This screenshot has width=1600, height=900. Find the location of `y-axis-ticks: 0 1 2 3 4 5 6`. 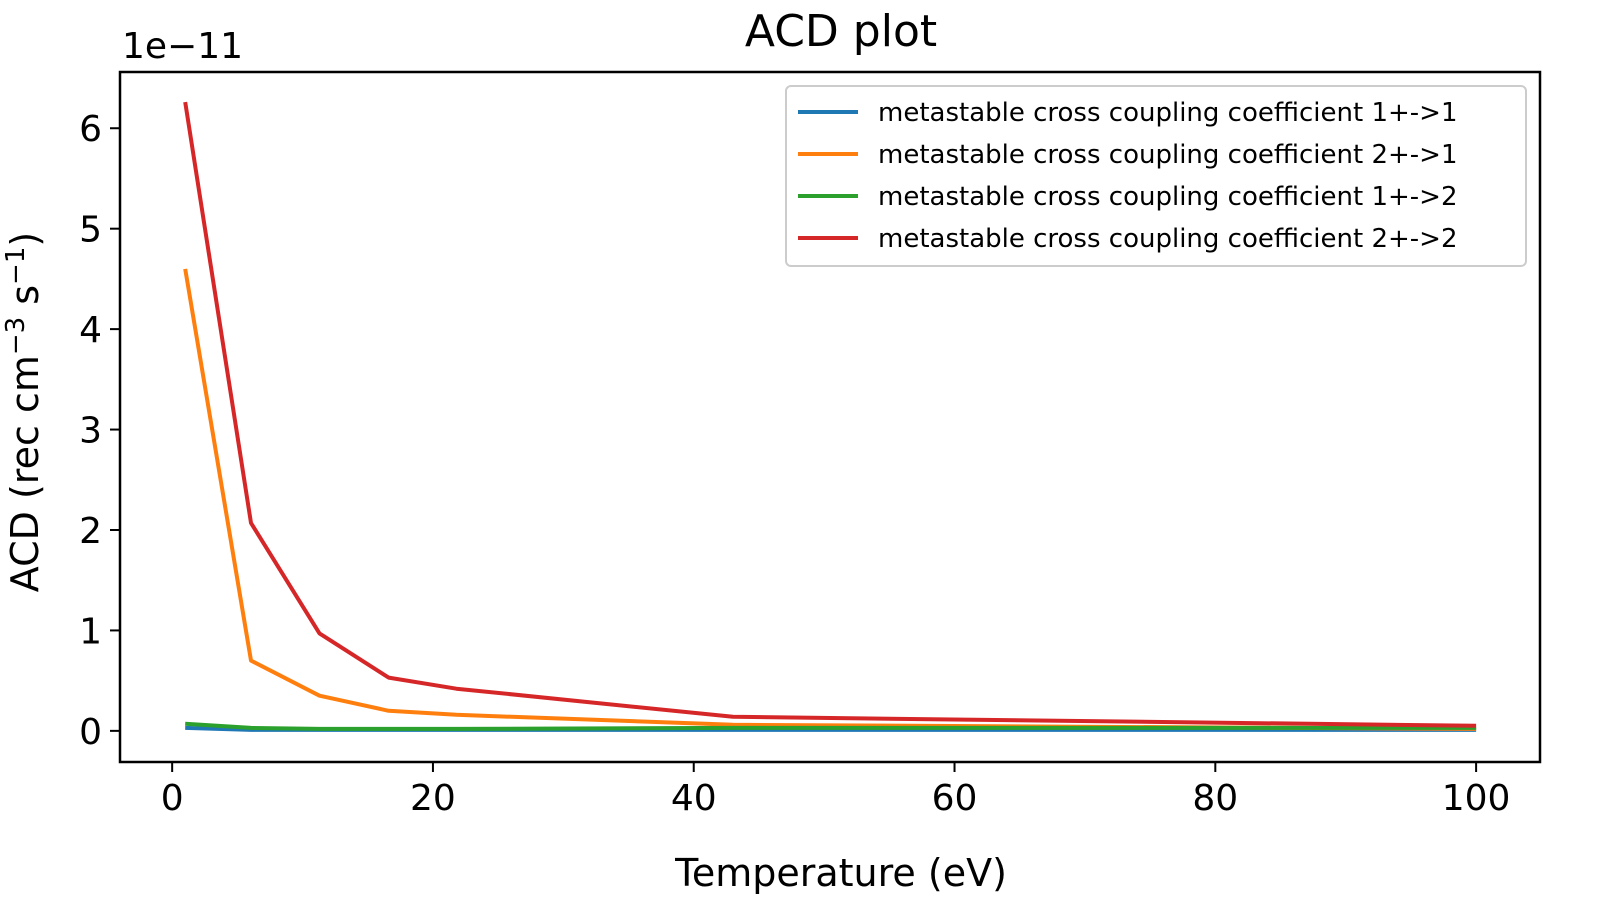

y-axis-ticks: 0 1 2 3 4 5 6 is located at coordinates (99, 431).